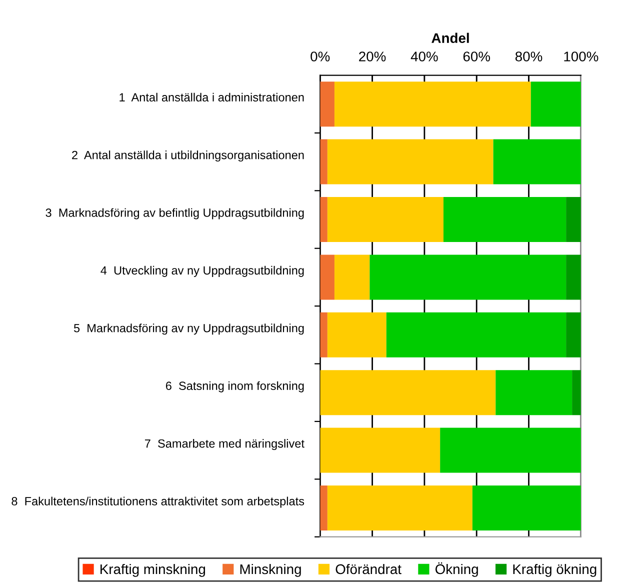 This screenshot has width=618, height=588. Describe the element at coordinates (224, 444) in the screenshot. I see `y-tick-label: 7 Samarbete med näringslivet` at that location.